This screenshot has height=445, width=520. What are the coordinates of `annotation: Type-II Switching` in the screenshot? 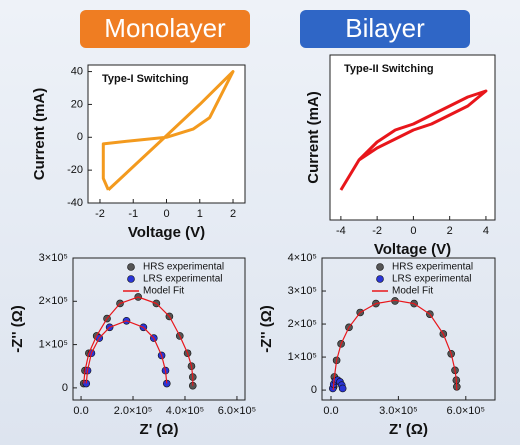 It's located at (389, 69).